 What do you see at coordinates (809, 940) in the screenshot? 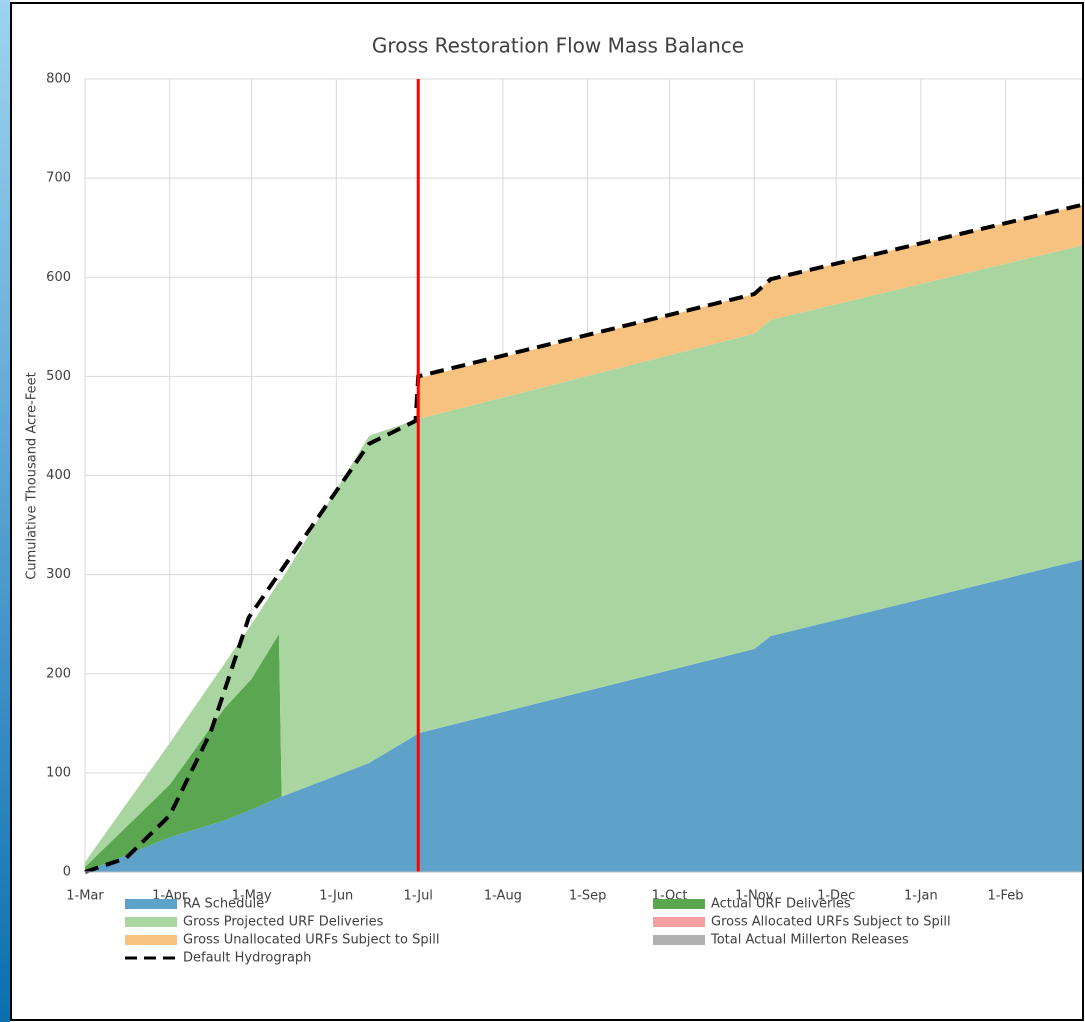
I see `legend-label: Total Actual Millerton Releases` at bounding box center [809, 940].